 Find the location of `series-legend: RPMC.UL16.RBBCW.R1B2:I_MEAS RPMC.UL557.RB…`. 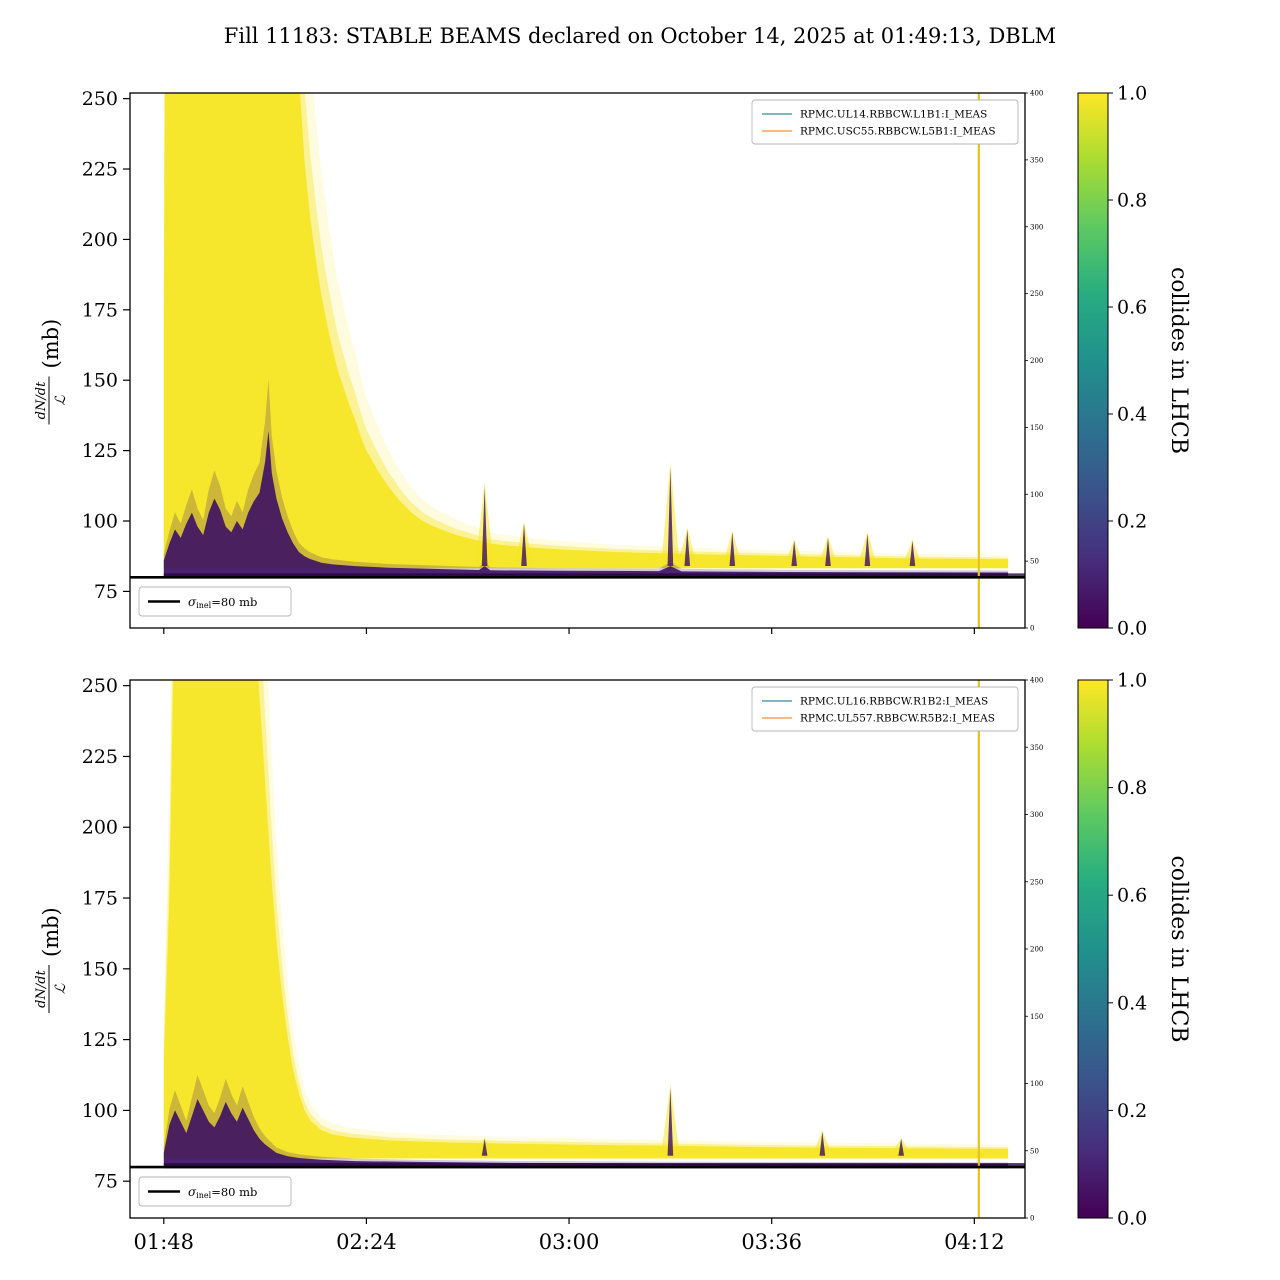

series-legend: RPMC.UL16.RBBCW.R1B2:I_MEAS RPMC.UL557.RB… is located at coordinates (885, 709).